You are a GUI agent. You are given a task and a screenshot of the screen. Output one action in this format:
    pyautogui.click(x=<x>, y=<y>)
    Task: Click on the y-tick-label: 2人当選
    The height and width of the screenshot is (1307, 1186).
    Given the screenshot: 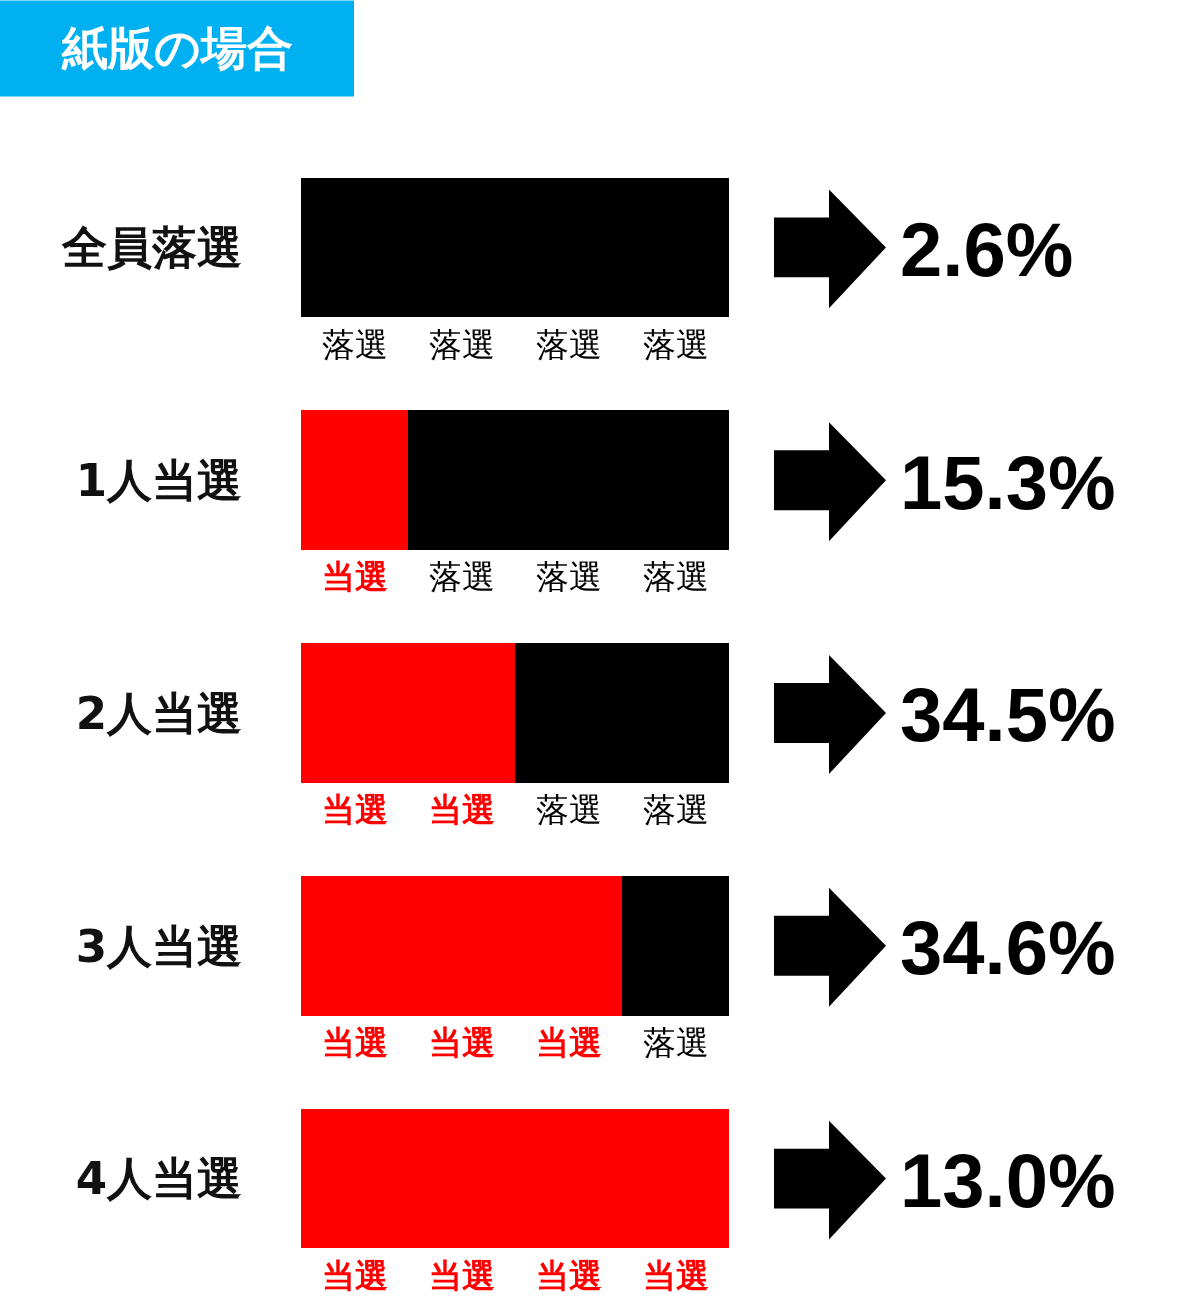 What is the action you would take?
    pyautogui.click(x=158, y=713)
    